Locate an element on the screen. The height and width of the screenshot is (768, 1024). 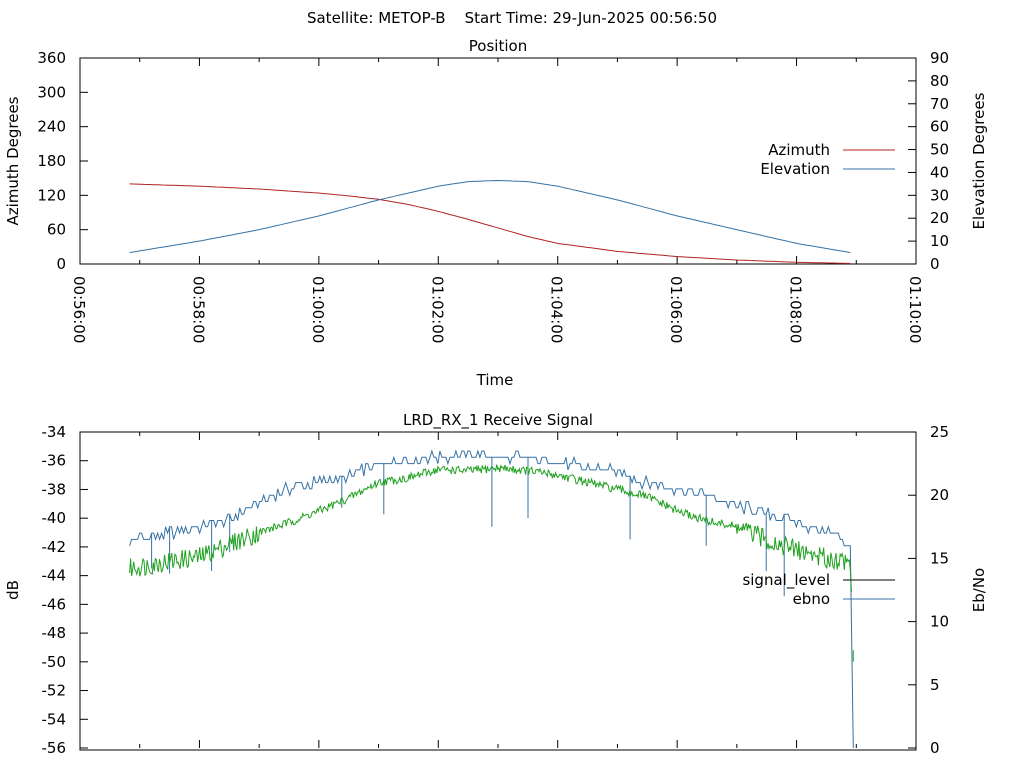
y-tick-label: -54 is located at coordinates (54, 719).